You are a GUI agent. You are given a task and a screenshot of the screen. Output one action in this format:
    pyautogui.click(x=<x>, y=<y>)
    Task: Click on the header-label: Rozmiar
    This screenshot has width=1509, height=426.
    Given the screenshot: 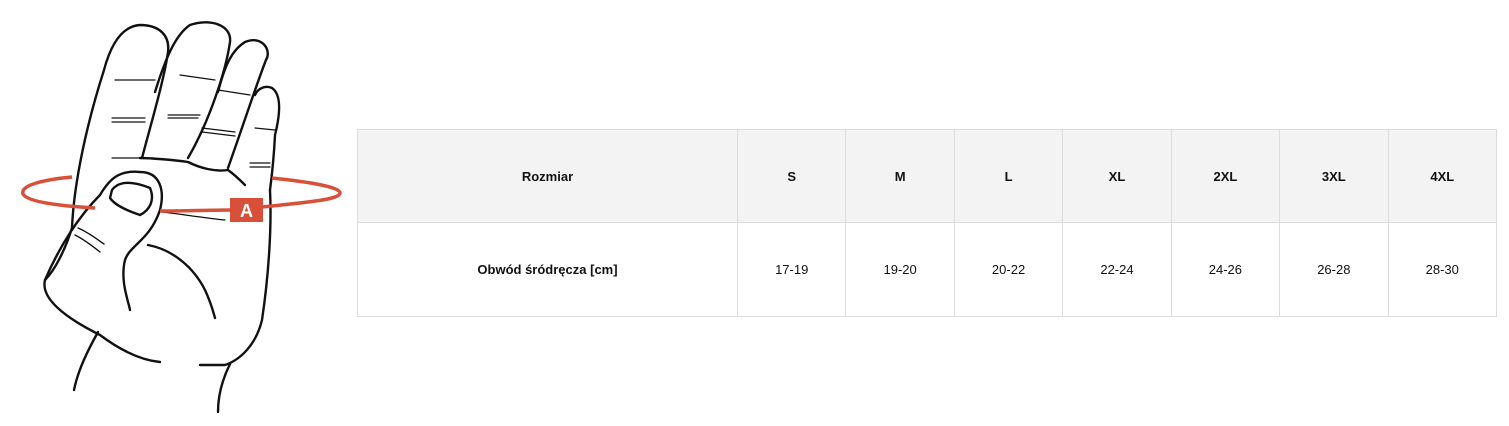 What is the action you would take?
    pyautogui.click(x=547, y=176)
    